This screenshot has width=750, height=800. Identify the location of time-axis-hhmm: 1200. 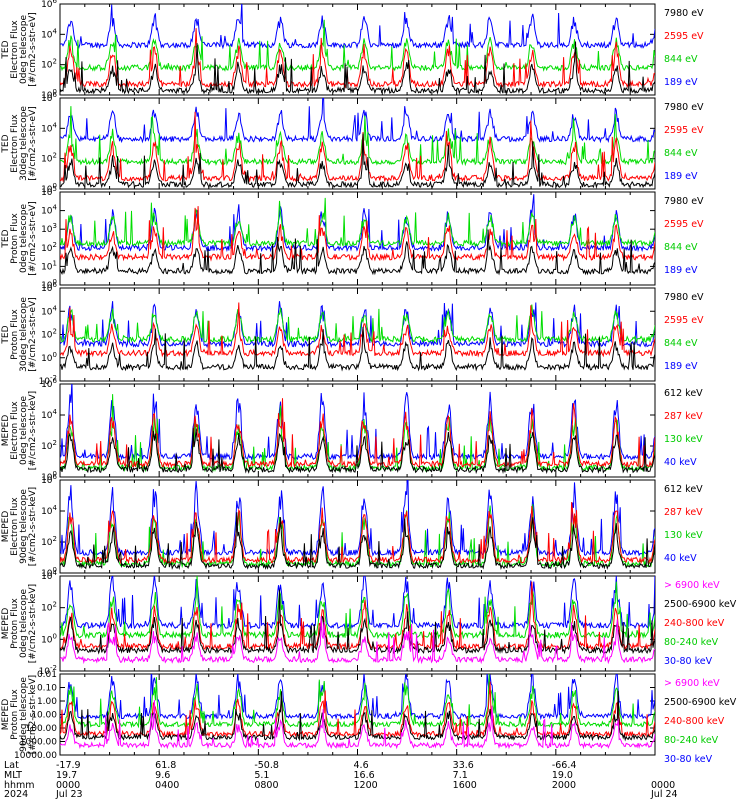
(366, 785).